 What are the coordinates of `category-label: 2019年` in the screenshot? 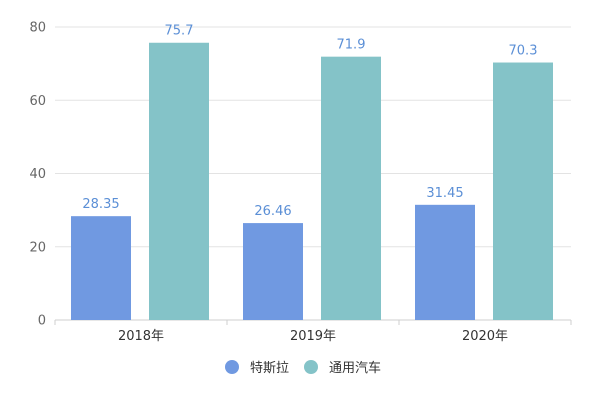 It's located at (313, 336).